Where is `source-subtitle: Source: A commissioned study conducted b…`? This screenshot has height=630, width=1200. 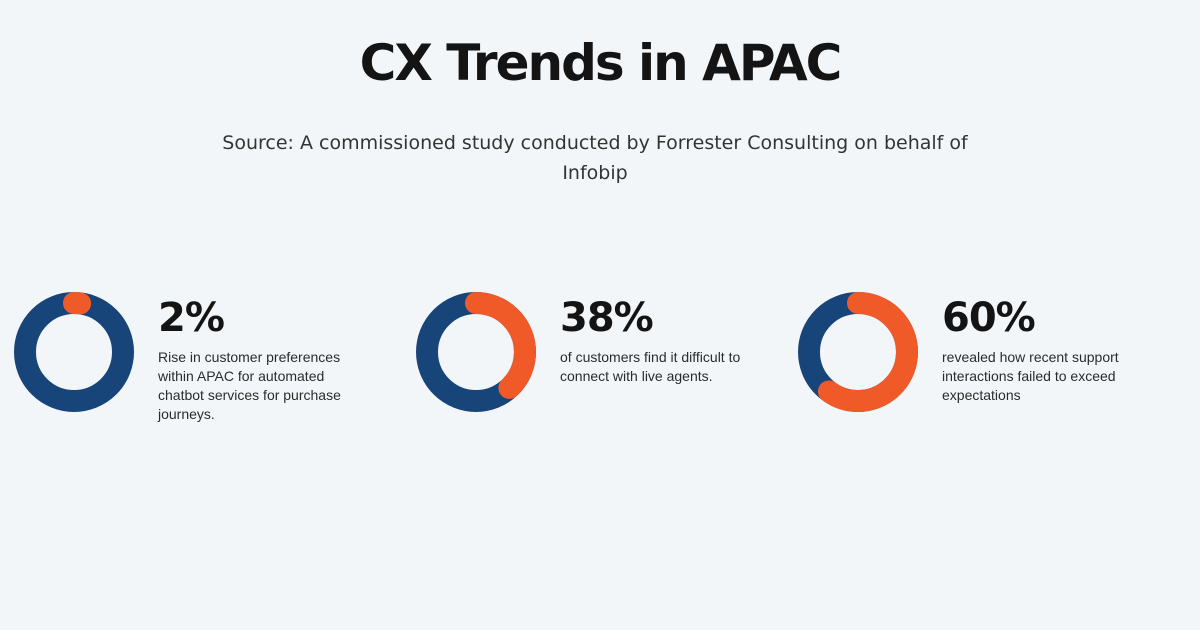
source-subtitle: Source: A commissioned study conducted b… is located at coordinates (595, 158).